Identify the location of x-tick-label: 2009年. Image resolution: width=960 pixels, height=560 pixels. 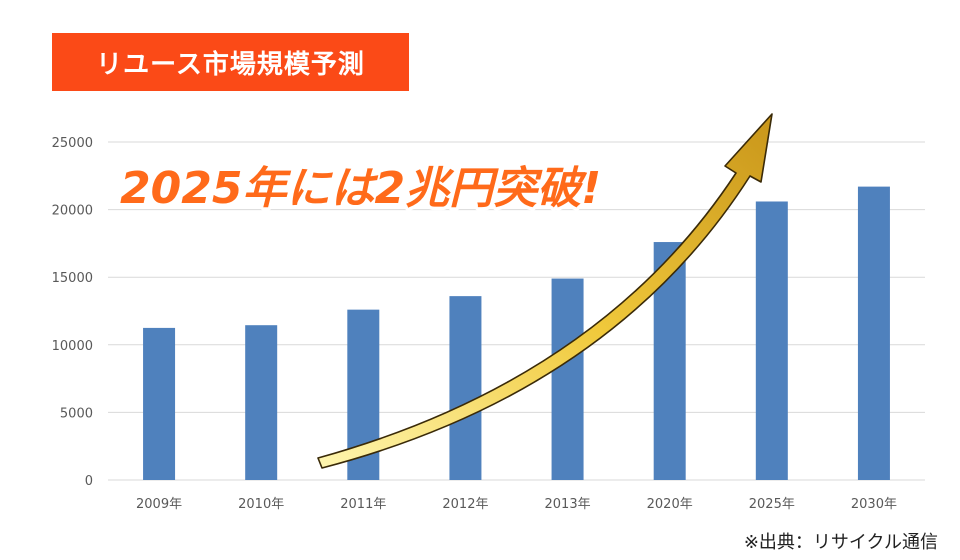
(159, 504).